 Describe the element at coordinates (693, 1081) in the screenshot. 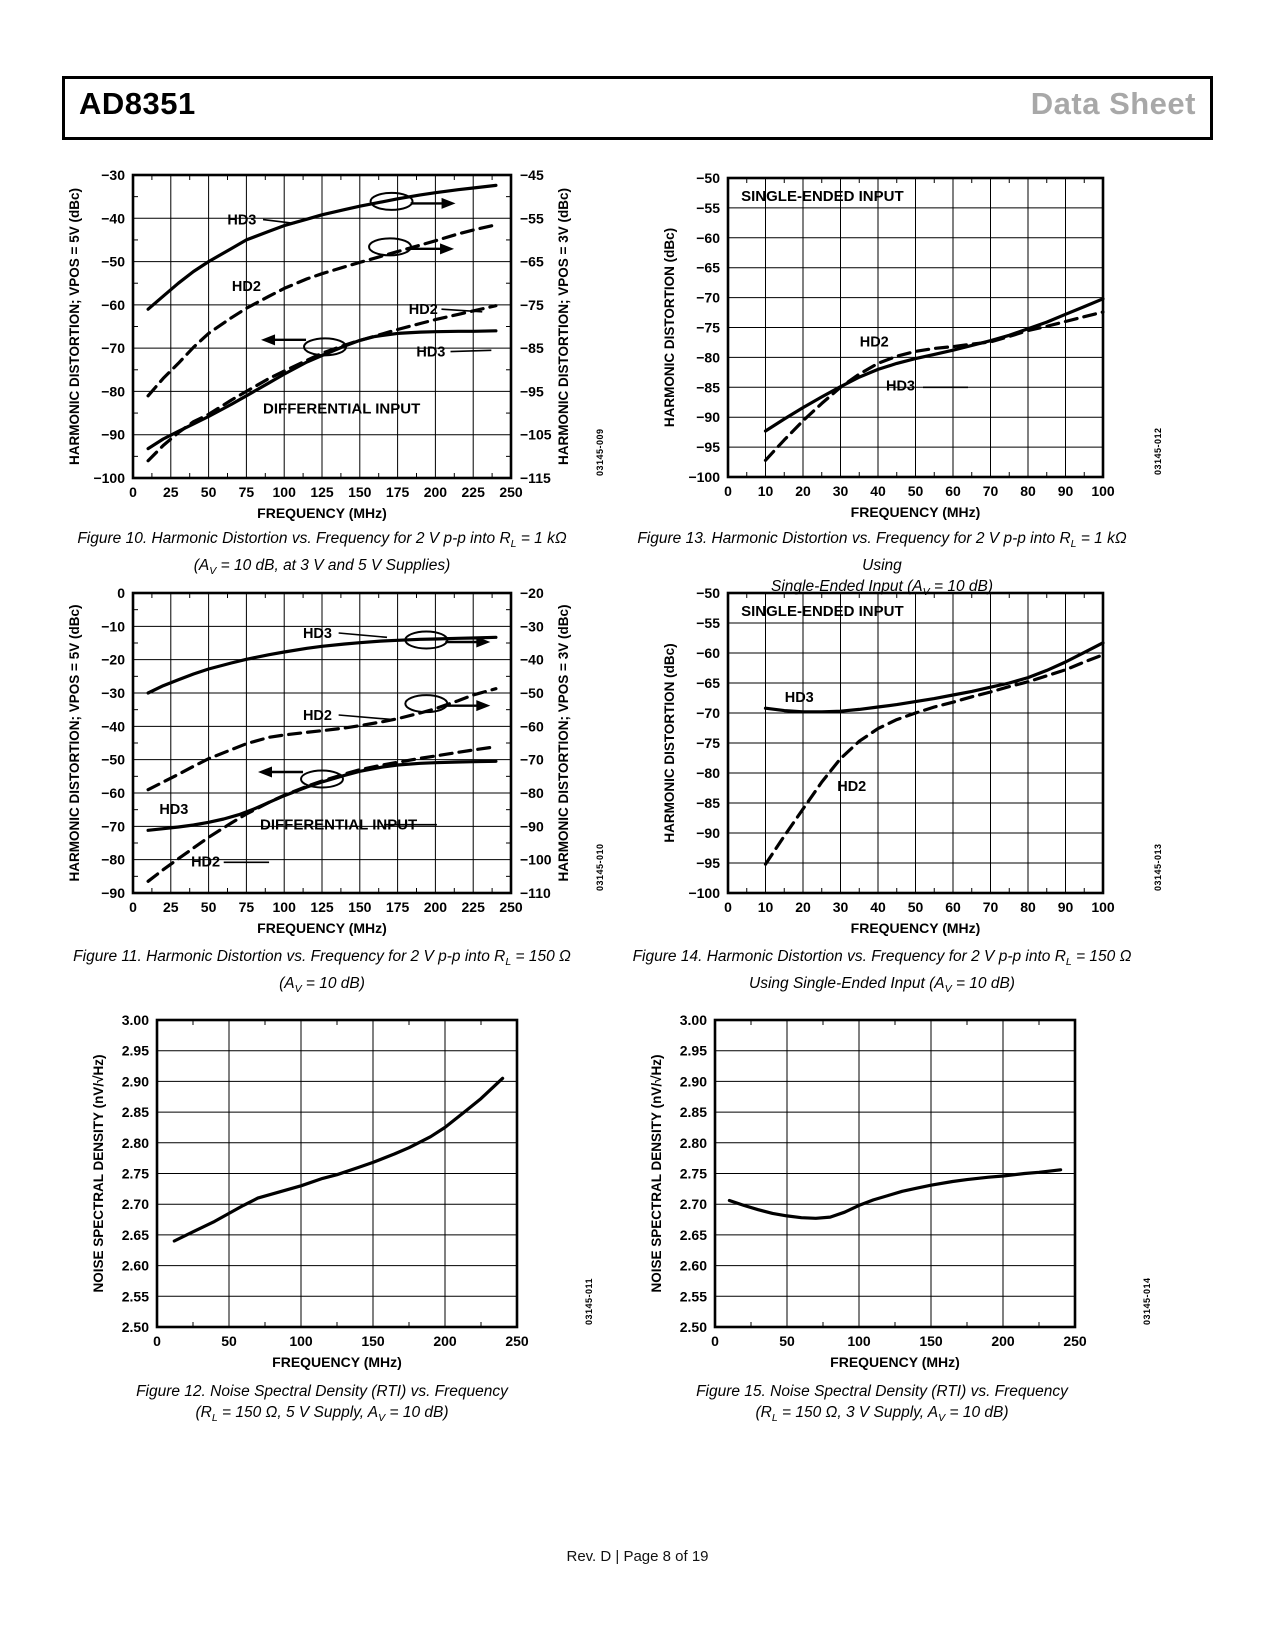

I see `svg-text: 2.90` at that location.